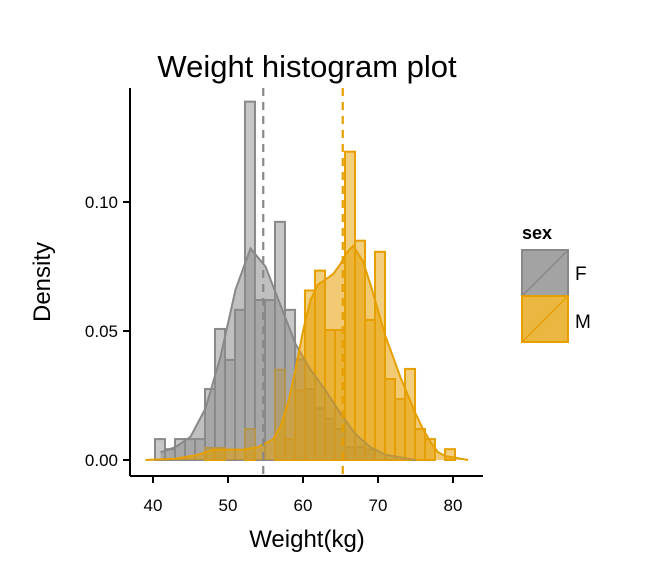 Image resolution: width=672 pixels, height=576 pixels. I want to click on y-tick-label: 0.05, so click(101, 331).